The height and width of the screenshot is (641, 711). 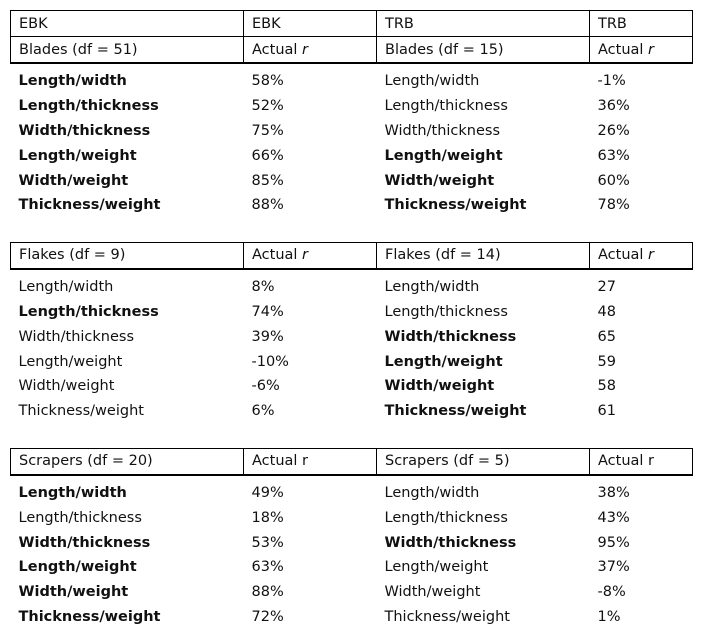 What do you see at coordinates (352, 131) in the screenshot?
I see `table-row: Width/thickness 75% Width/thickness 26%` at bounding box center [352, 131].